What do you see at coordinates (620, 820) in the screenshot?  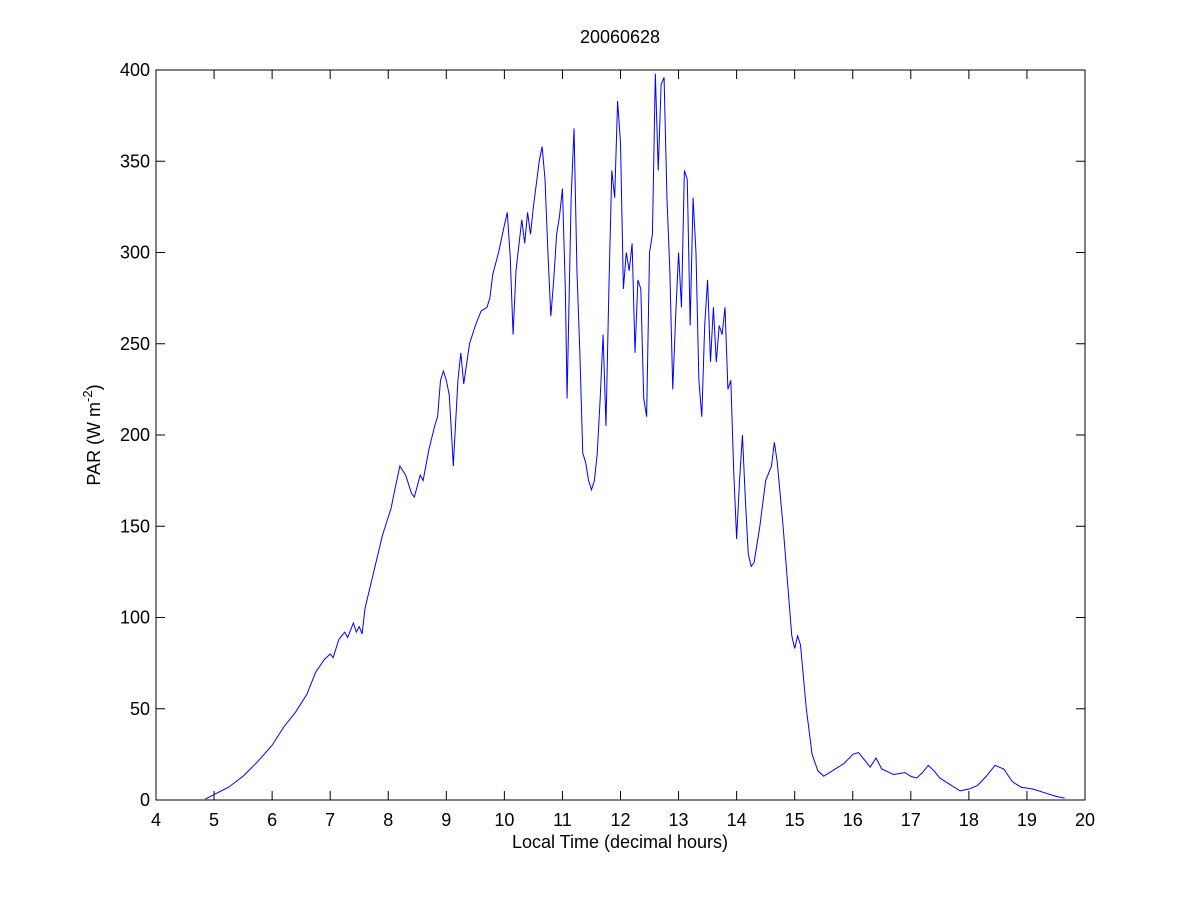 I see `x-tick-label: 12` at bounding box center [620, 820].